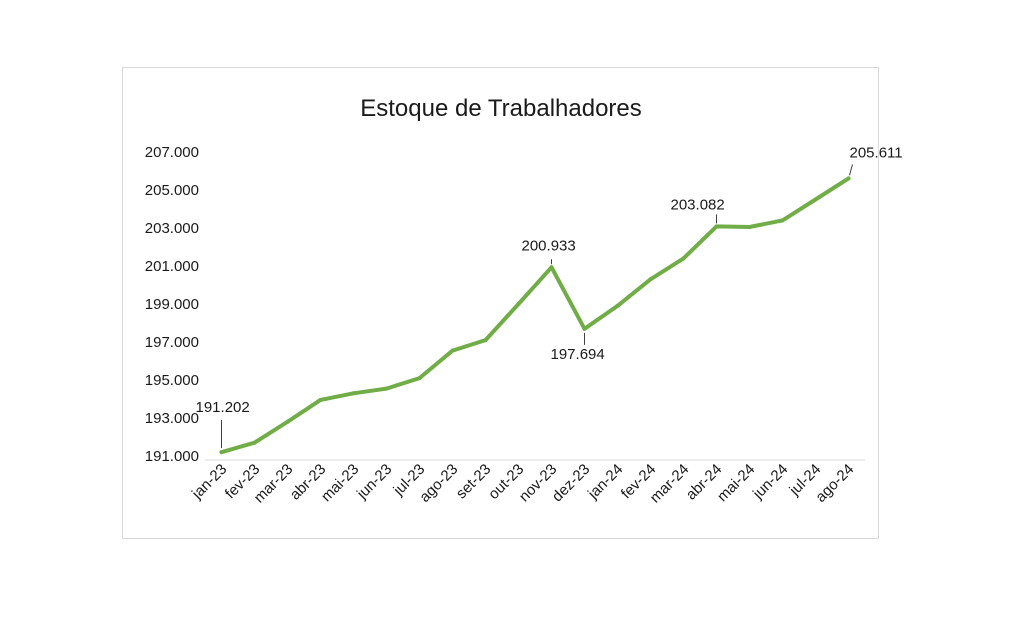  What do you see at coordinates (851, 170) in the screenshot?
I see `data-label-leader` at bounding box center [851, 170].